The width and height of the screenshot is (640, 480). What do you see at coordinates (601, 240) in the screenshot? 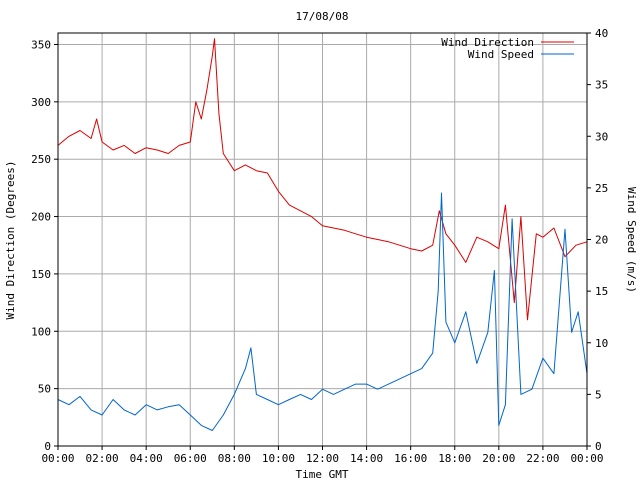
I see `y-right-tick-label: 20` at bounding box center [601, 240].